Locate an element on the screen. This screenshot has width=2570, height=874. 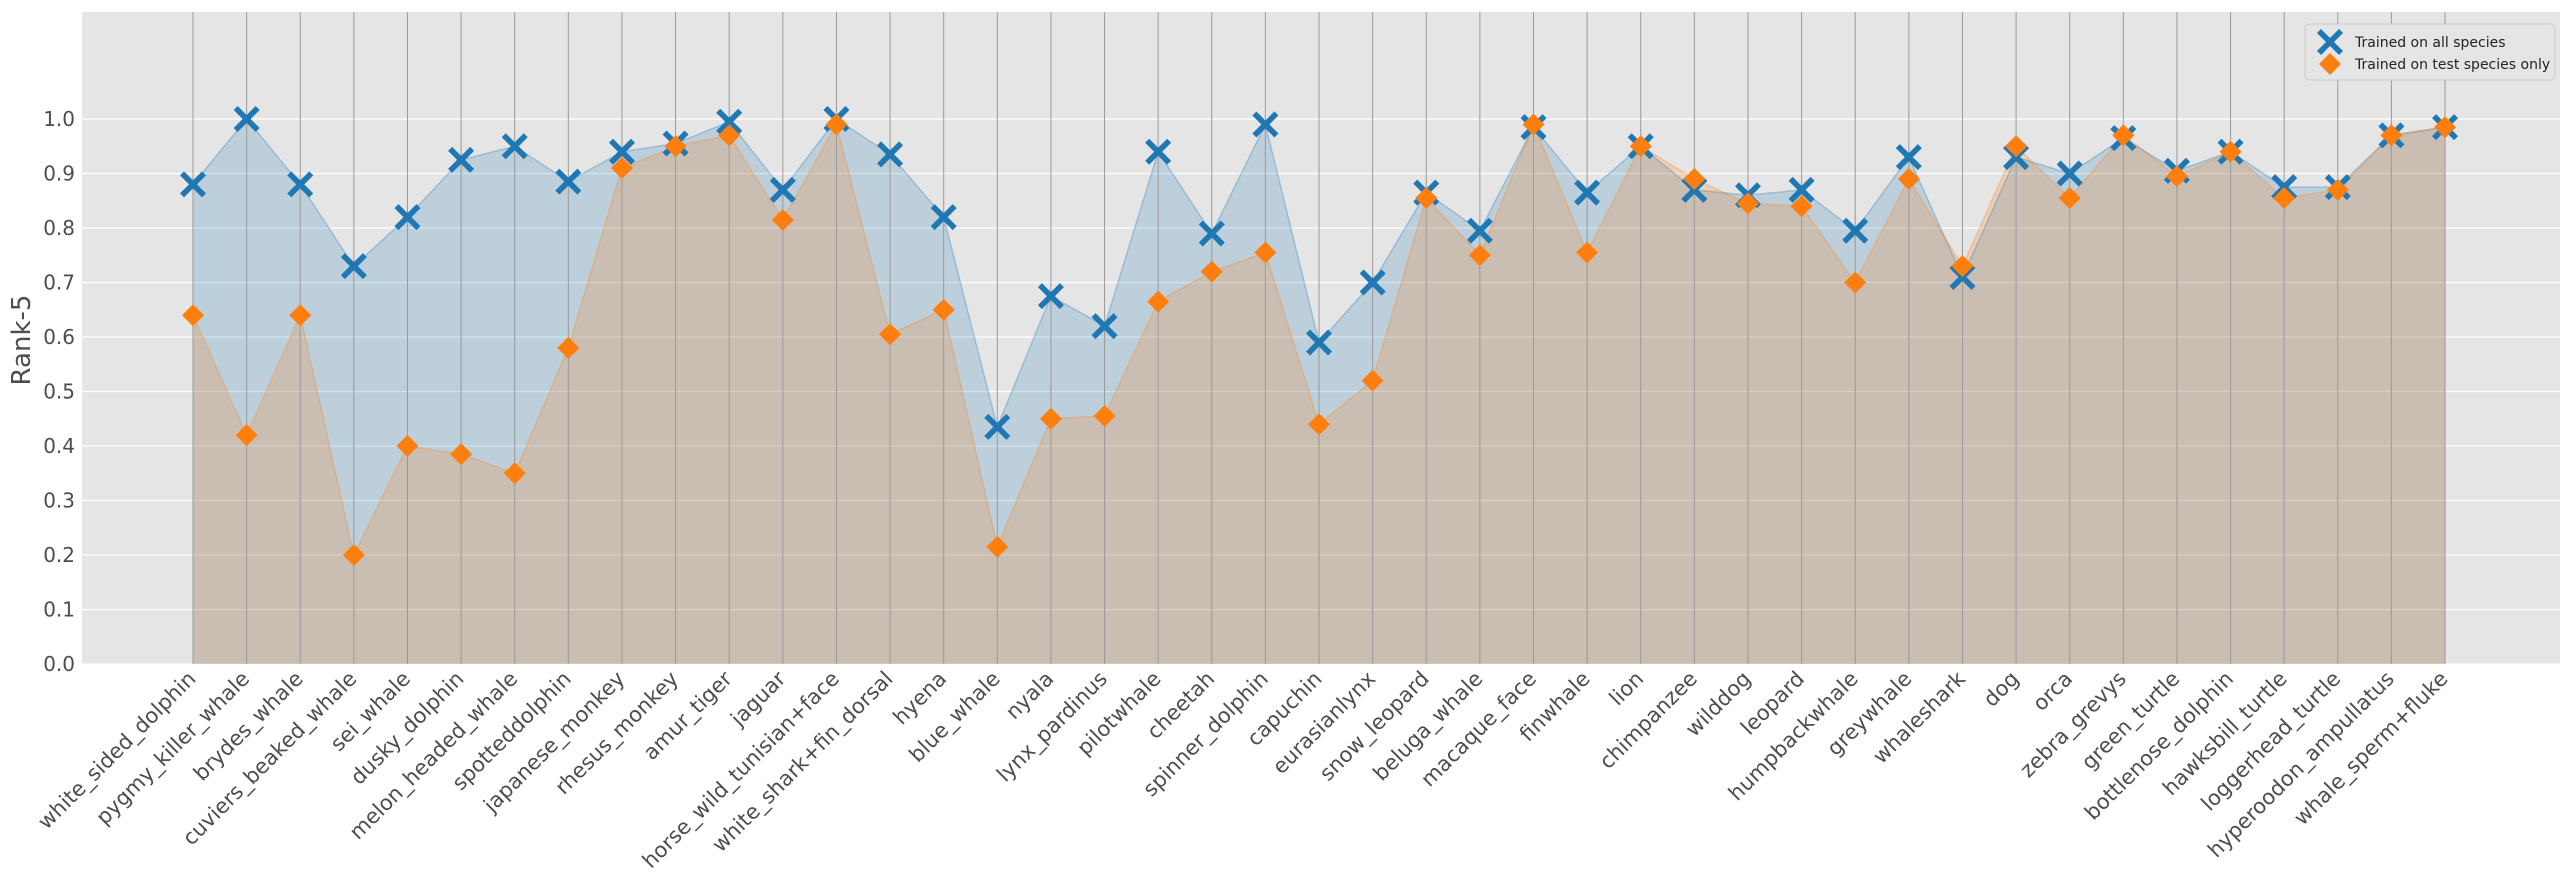
marker-test-species-lion is located at coordinates (1640, 146).